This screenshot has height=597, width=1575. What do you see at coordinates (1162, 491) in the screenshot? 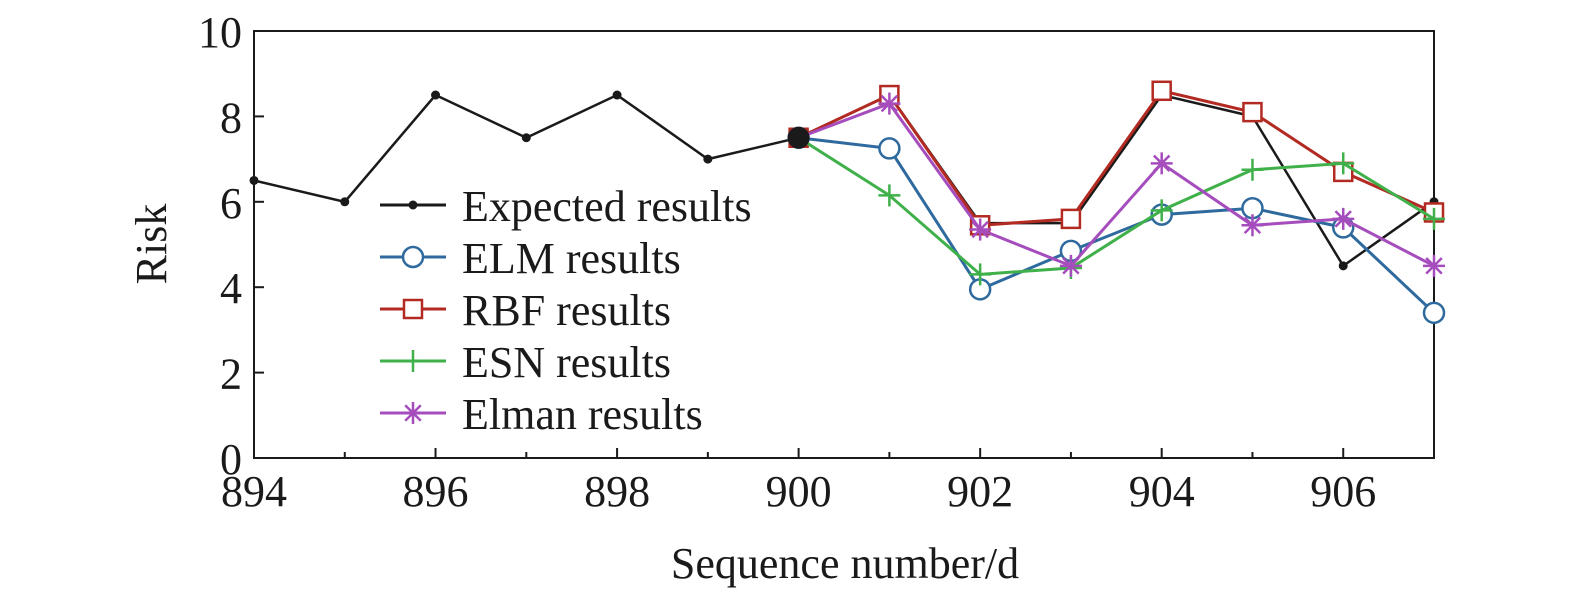
I see `x-tick-label: 904` at bounding box center [1162, 491].